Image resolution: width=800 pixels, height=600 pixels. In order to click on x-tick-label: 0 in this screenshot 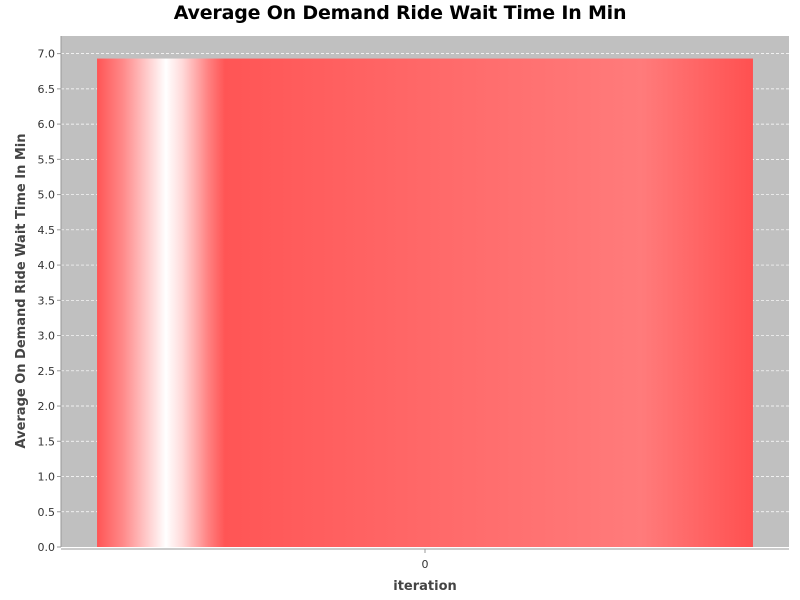, I will do `click(425, 564)`.